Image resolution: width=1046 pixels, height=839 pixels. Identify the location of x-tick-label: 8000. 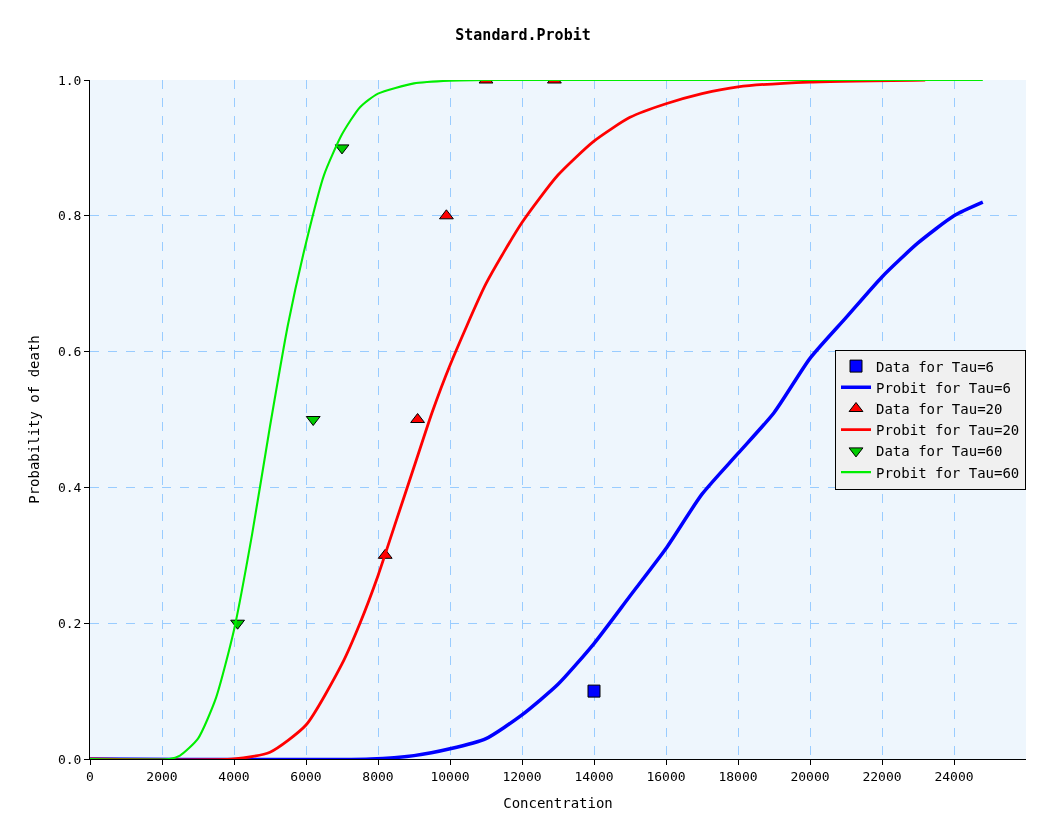
(378, 776).